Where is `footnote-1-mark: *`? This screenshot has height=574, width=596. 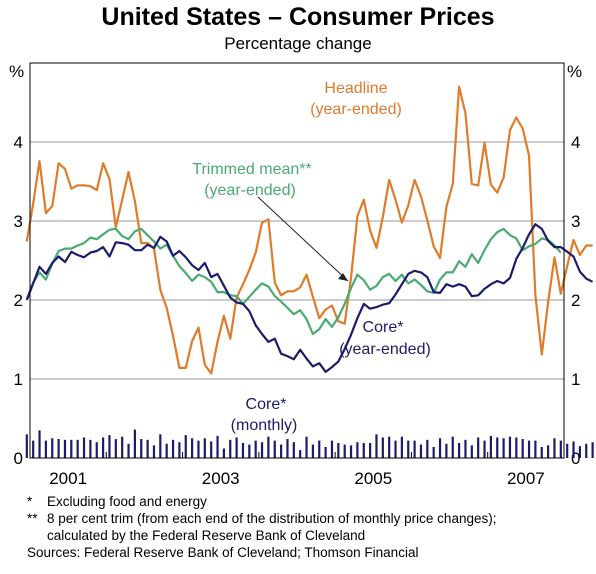 footnote-1-mark: * is located at coordinates (30, 501).